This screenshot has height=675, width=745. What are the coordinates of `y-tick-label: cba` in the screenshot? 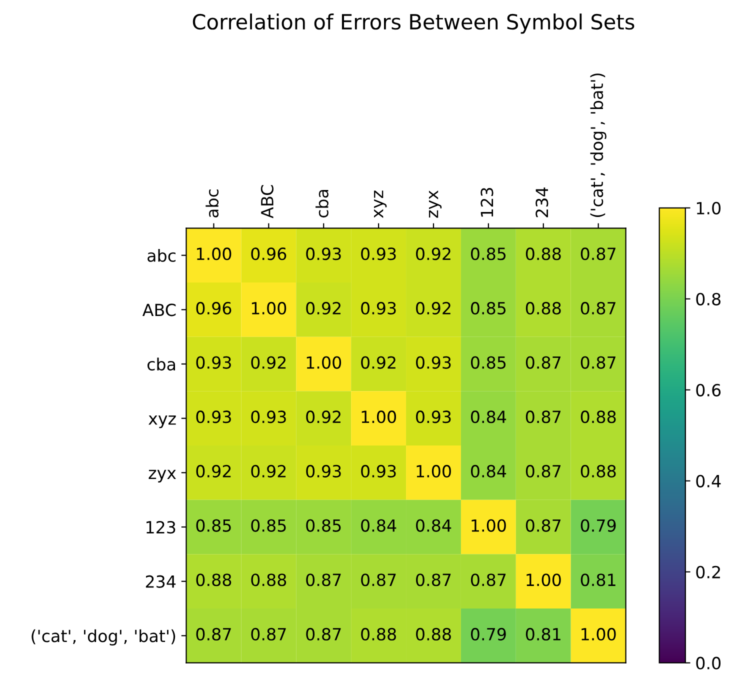 It's located at (161, 364).